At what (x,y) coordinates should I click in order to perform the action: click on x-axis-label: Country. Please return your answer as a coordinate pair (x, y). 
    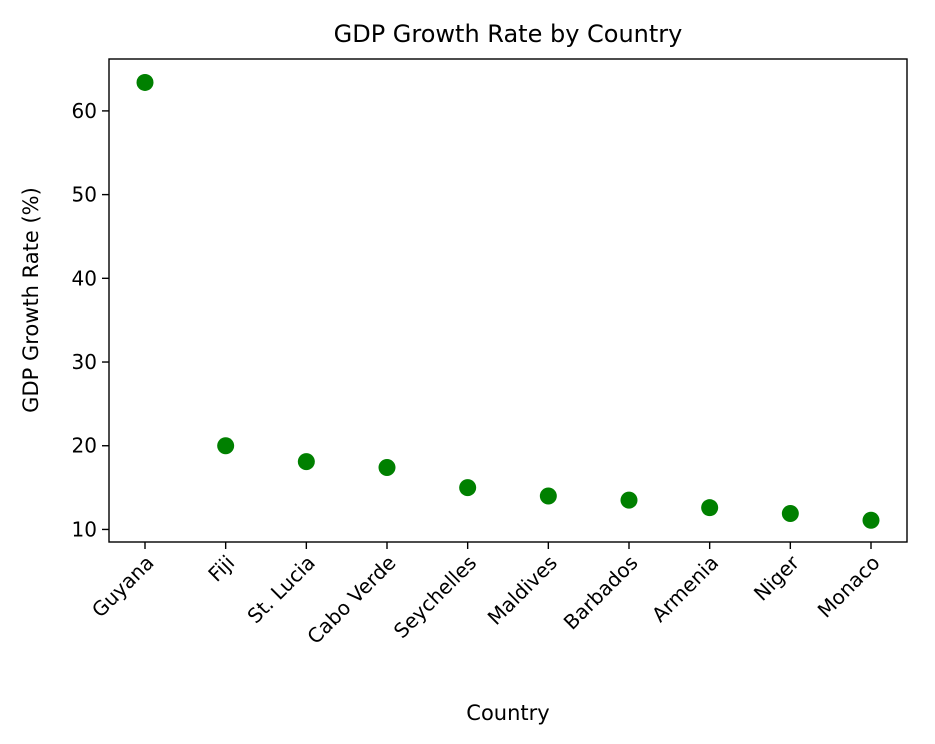
    Looking at the image, I should click on (507, 713).